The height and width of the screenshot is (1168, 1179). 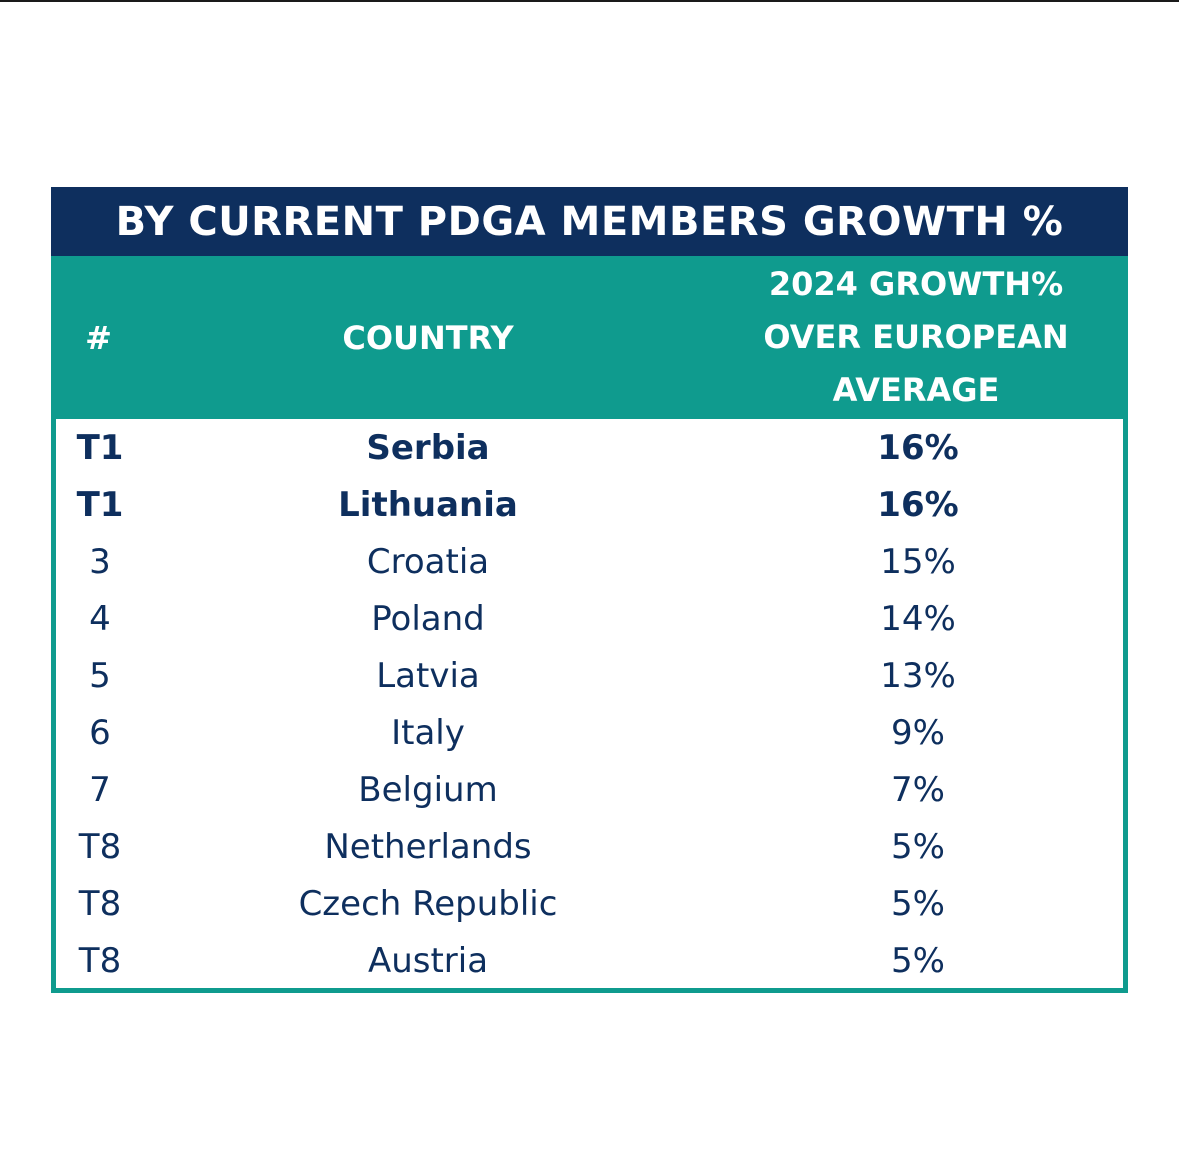 What do you see at coordinates (589, 846) in the screenshot?
I see `table-row: T8 Netherlands 5%` at bounding box center [589, 846].